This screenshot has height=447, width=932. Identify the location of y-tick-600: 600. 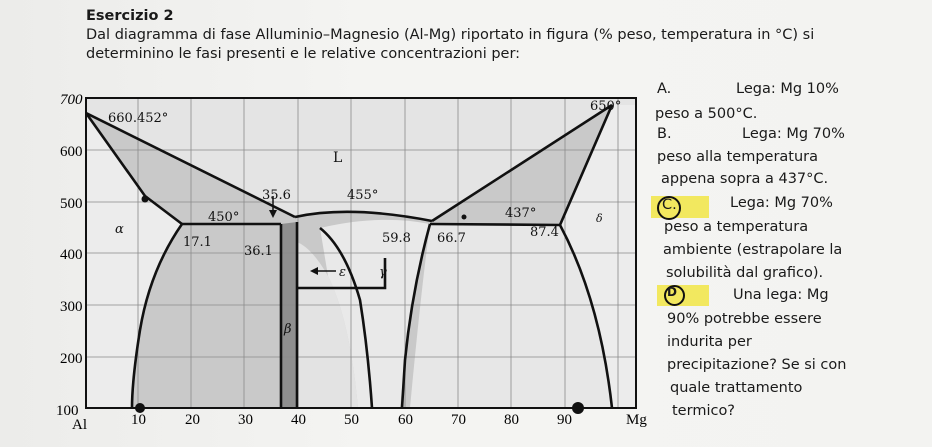
(71, 152).